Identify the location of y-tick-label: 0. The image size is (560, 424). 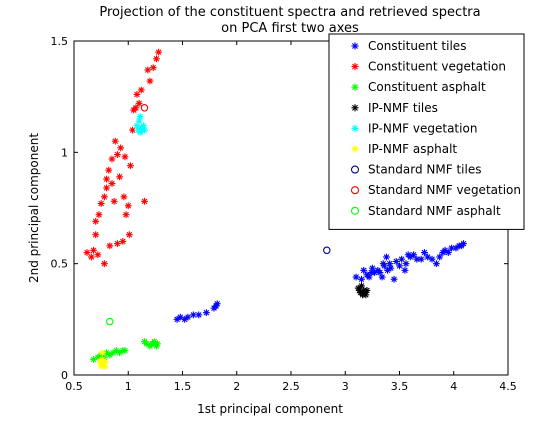
(64, 375).